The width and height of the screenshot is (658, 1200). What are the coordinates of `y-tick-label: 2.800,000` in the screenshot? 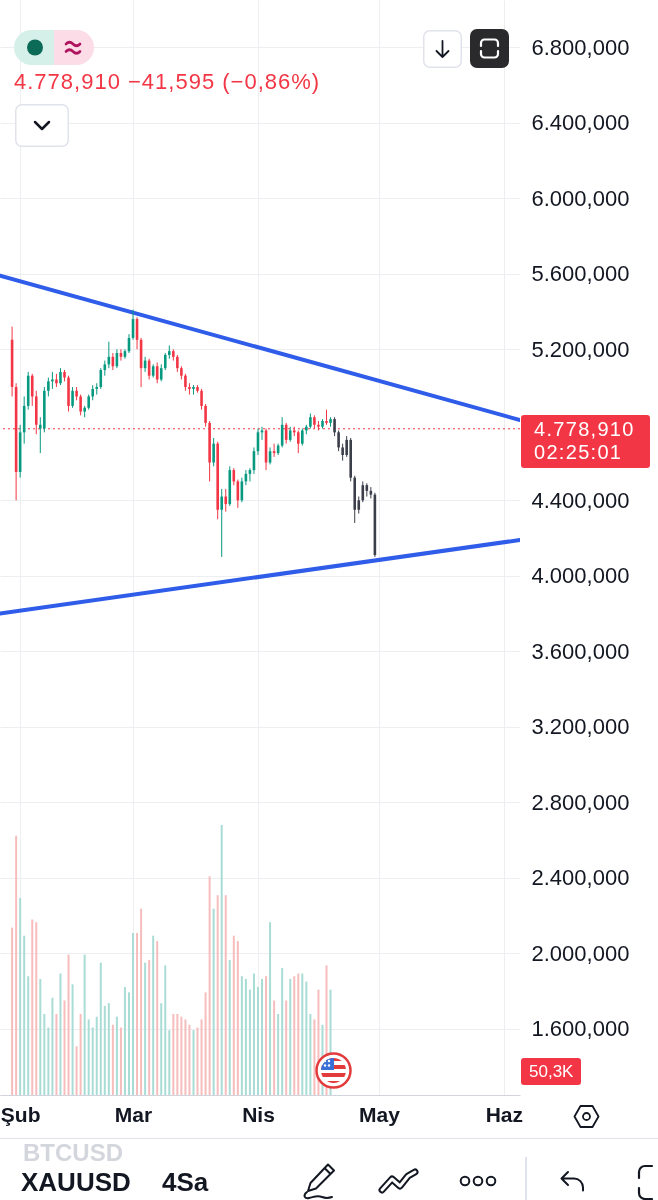 It's located at (580, 802).